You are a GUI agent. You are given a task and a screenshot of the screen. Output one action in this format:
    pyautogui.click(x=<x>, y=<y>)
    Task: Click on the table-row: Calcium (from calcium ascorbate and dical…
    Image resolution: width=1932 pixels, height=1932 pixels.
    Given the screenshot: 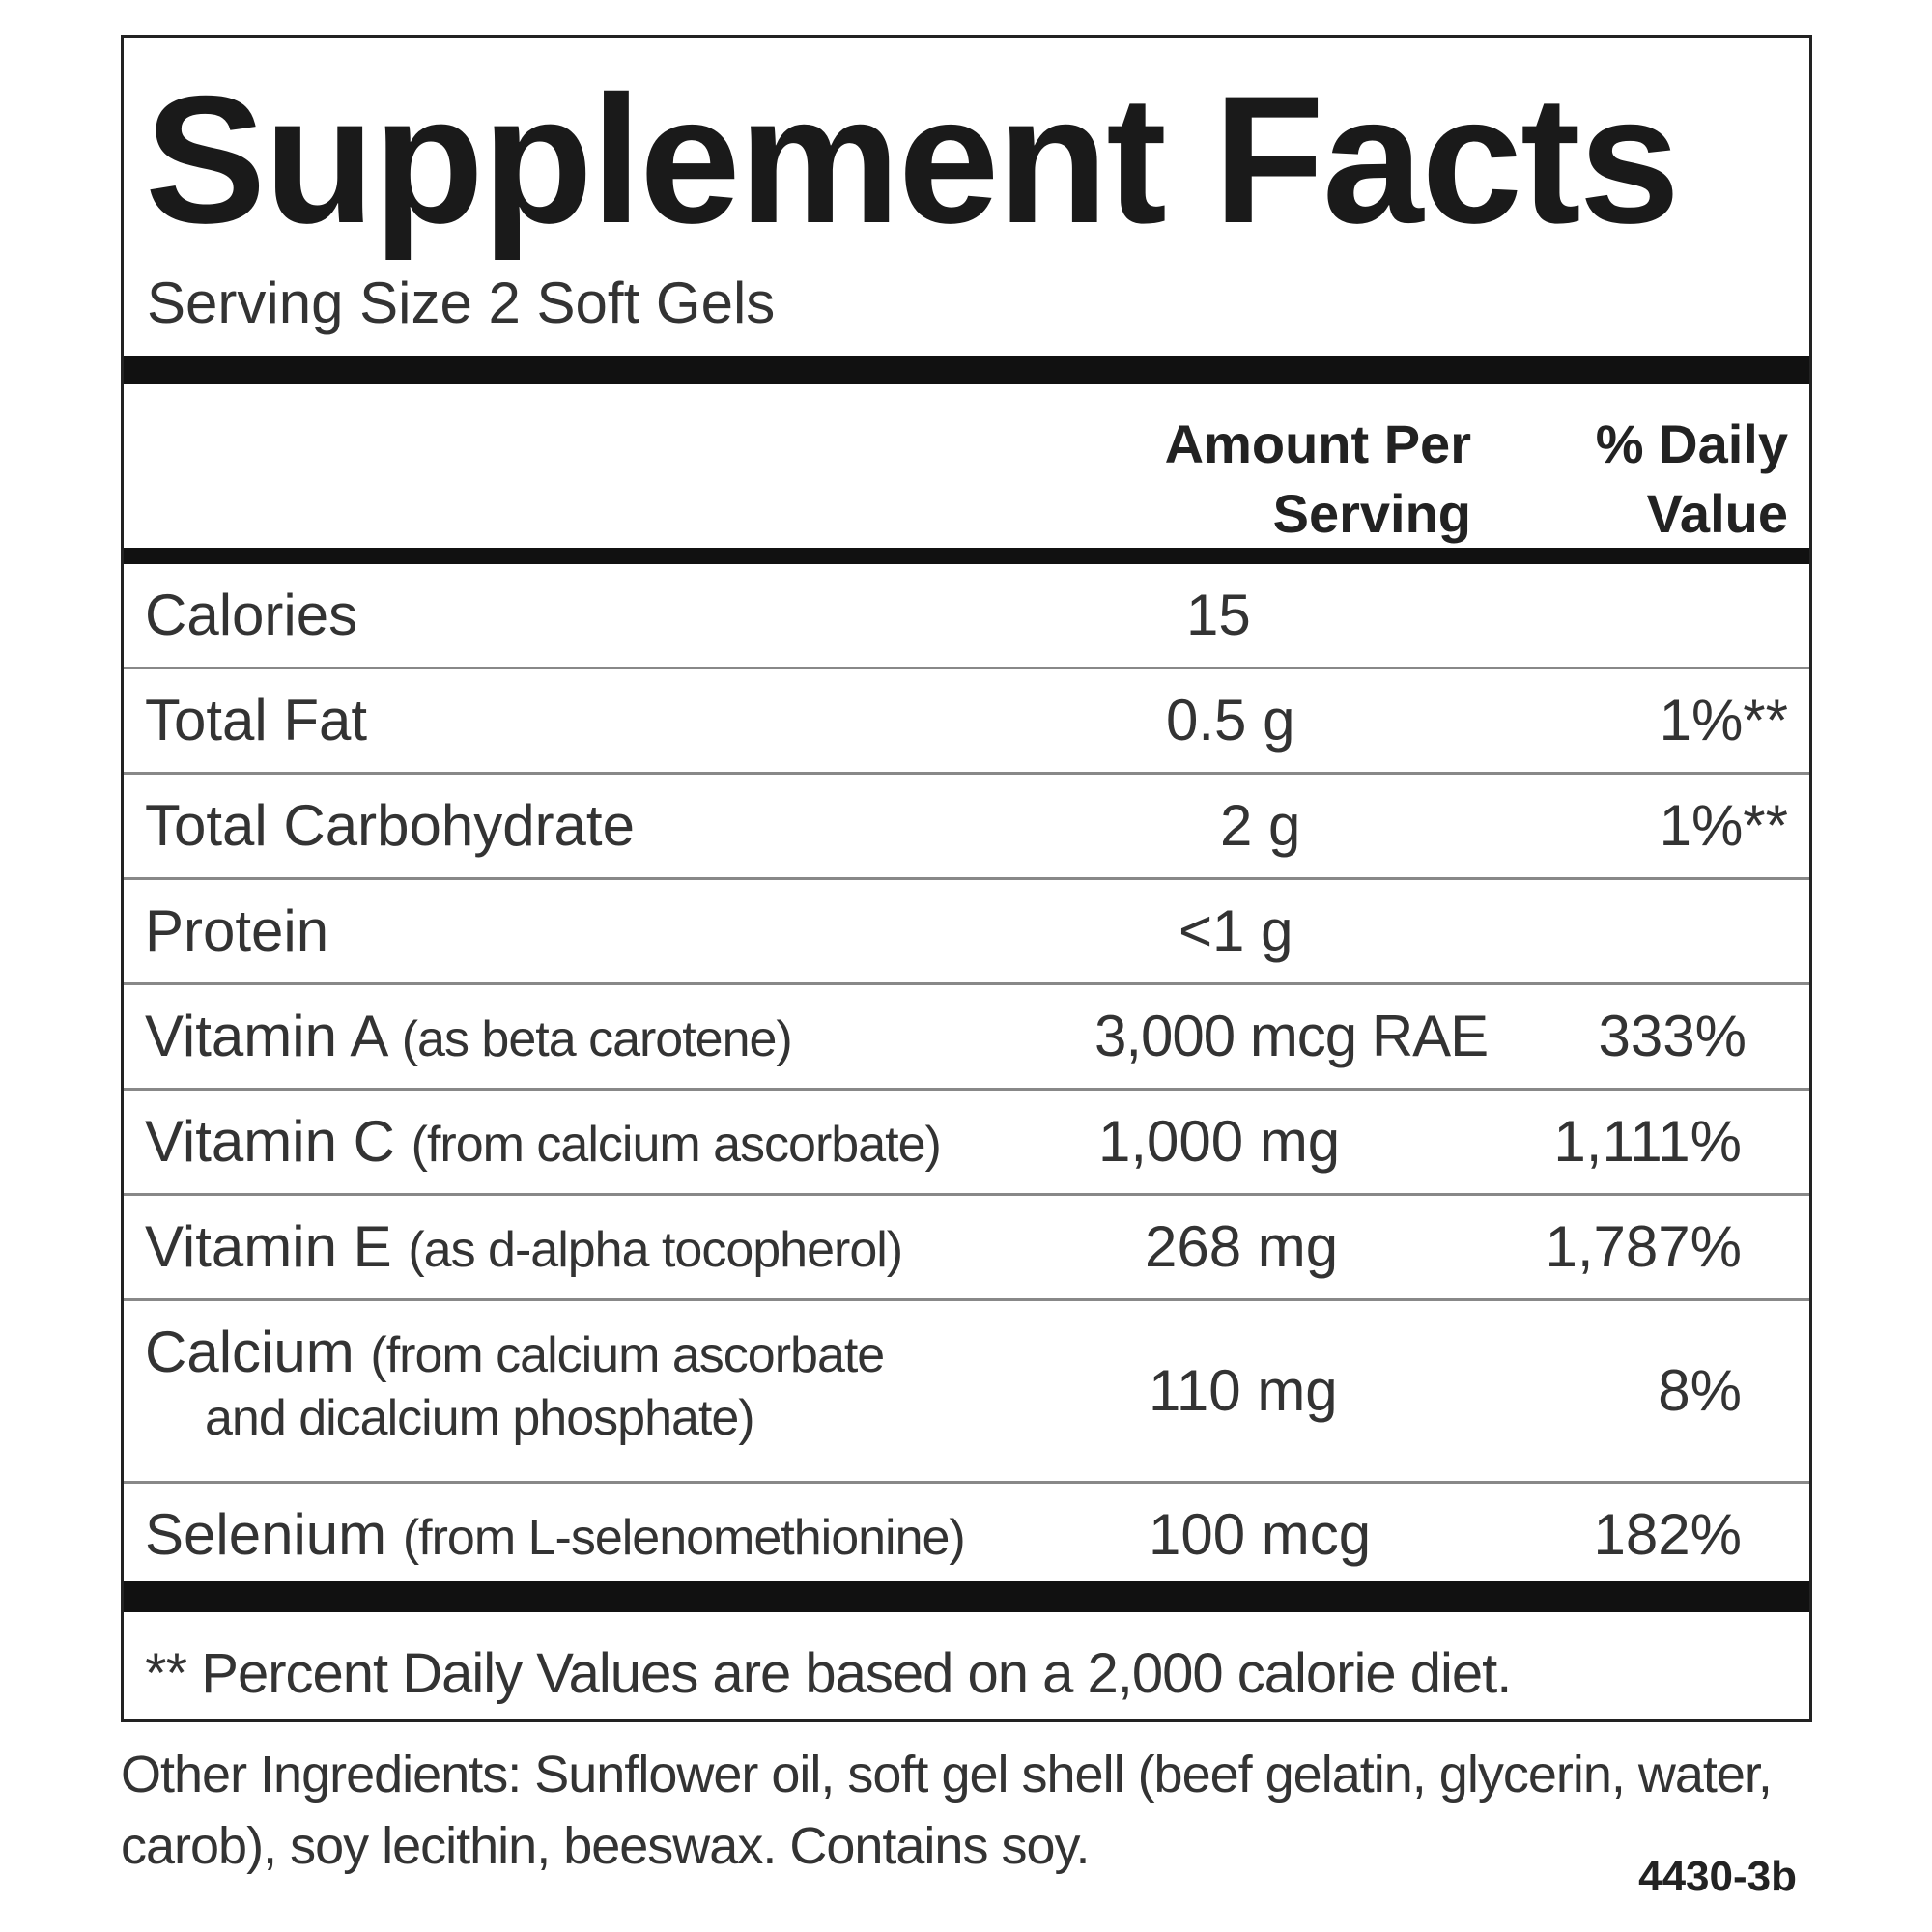 What is the action you would take?
    pyautogui.click(x=966, y=1392)
    